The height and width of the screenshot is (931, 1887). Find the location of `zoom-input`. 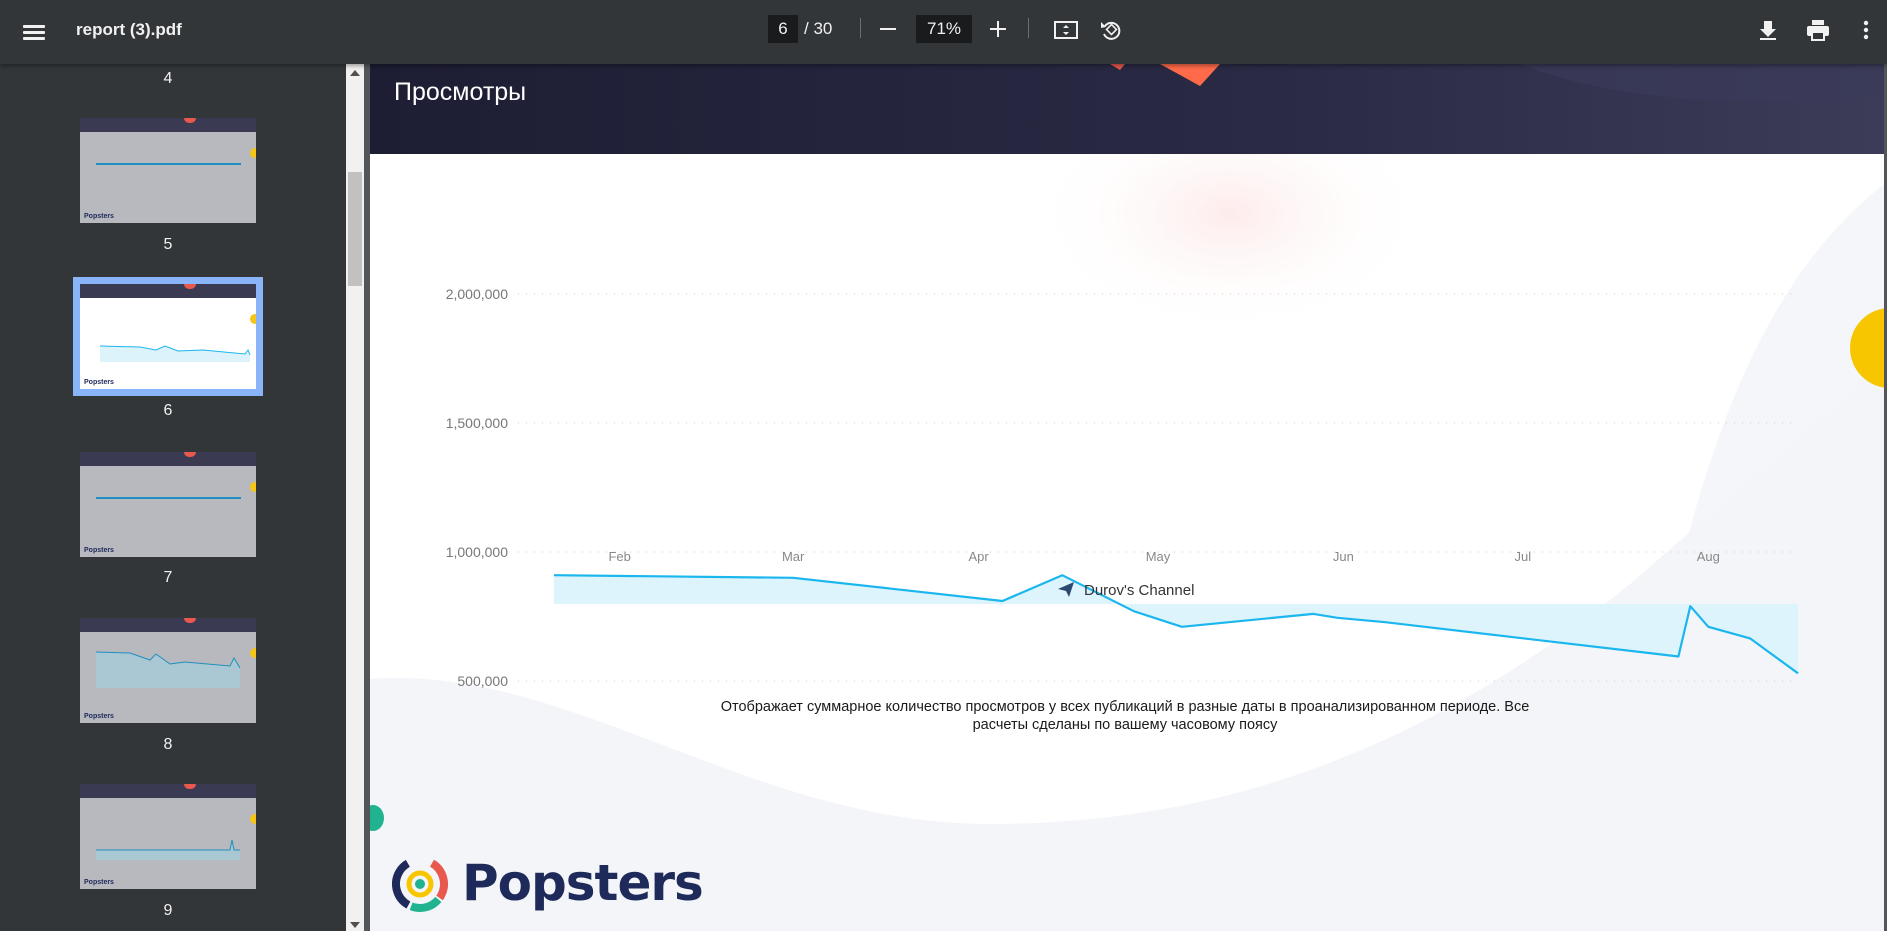

zoom-input is located at coordinates (944, 29).